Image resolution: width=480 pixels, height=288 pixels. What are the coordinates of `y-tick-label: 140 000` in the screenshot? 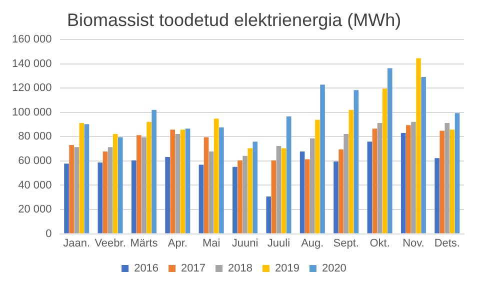 It's located at (32, 64).